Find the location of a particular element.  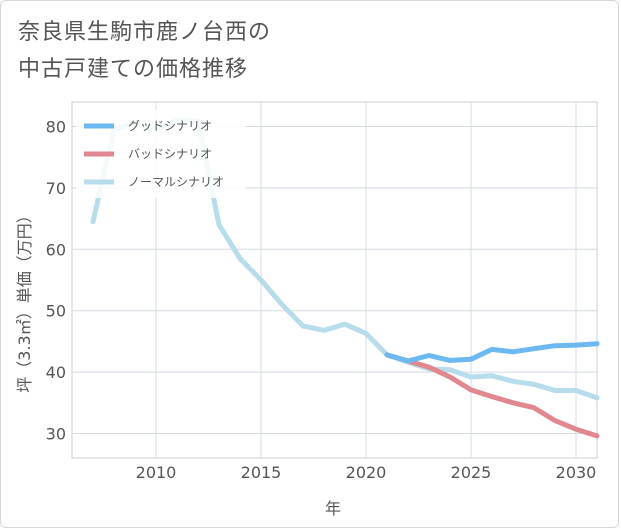

y-tick-label: 60 is located at coordinates (56, 249).